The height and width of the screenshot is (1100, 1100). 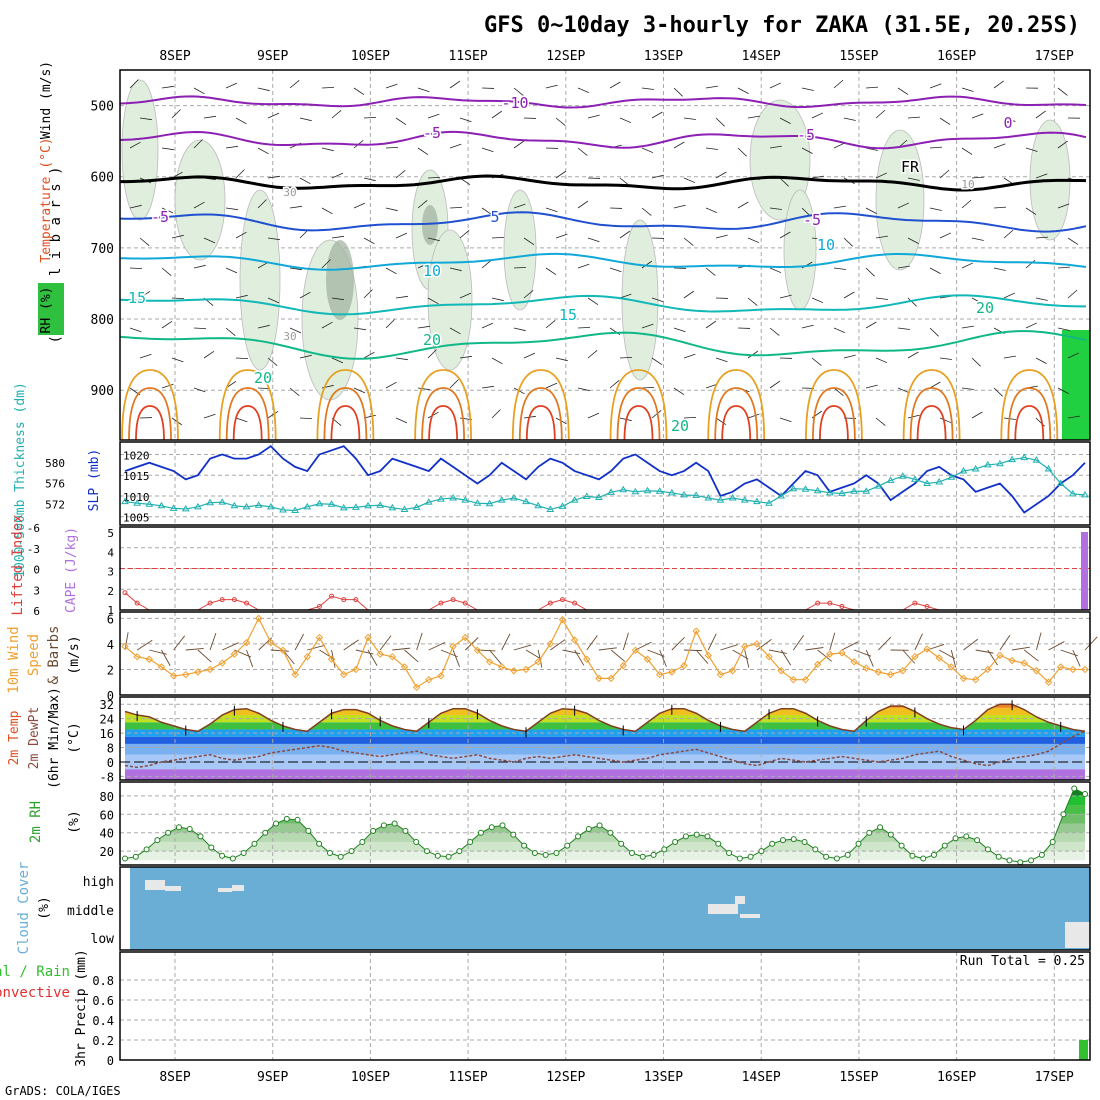 I want to click on cloud-level-label: middle, so click(x=90, y=911).